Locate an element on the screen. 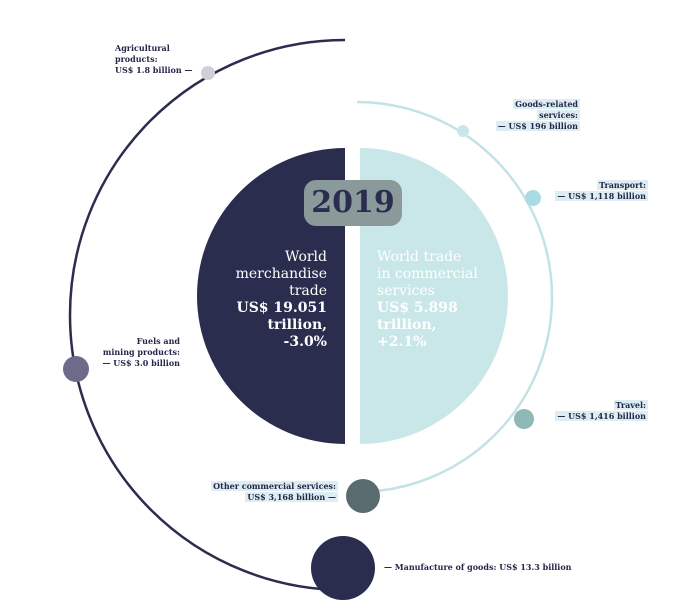 The height and width of the screenshot is (611, 683). manufacture-bubble is located at coordinates (343, 568).